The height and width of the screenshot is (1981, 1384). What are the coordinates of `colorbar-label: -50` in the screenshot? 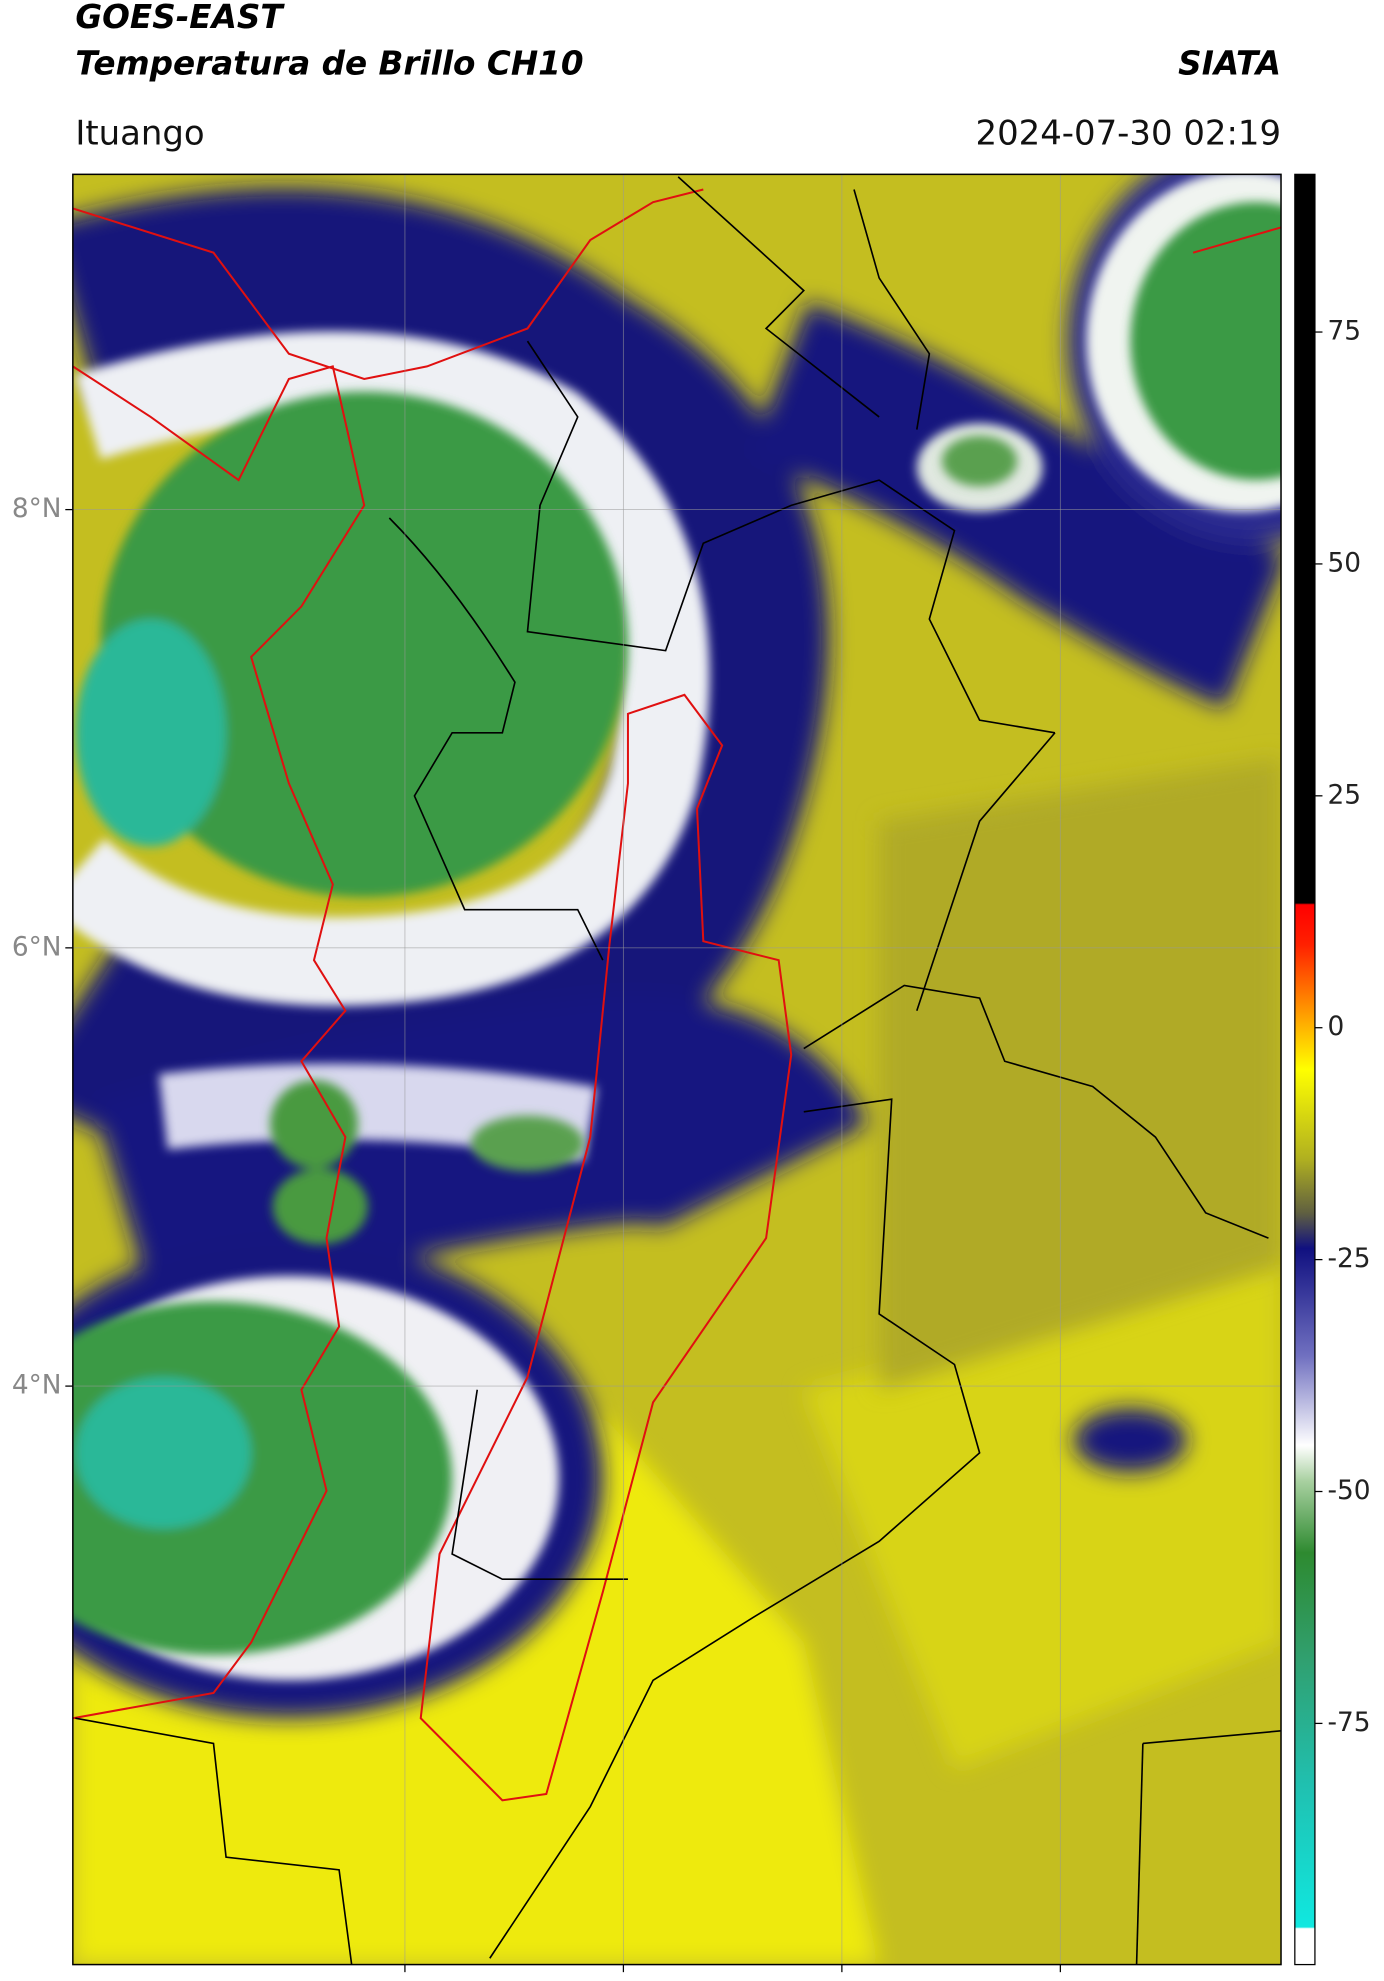 It's located at (1348, 1490).